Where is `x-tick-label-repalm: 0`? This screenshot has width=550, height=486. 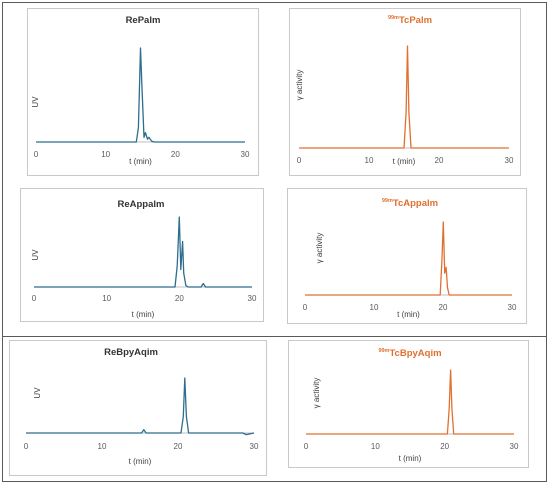 x-tick-label-repalm: 0 is located at coordinates (36, 154).